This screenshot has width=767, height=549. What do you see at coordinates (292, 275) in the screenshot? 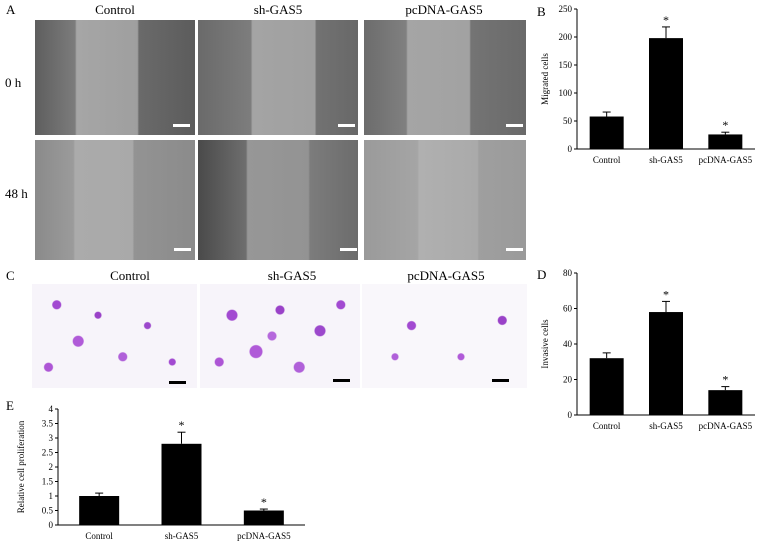
I see `panel-c-col-shgas5: sh-GAS5` at bounding box center [292, 275].